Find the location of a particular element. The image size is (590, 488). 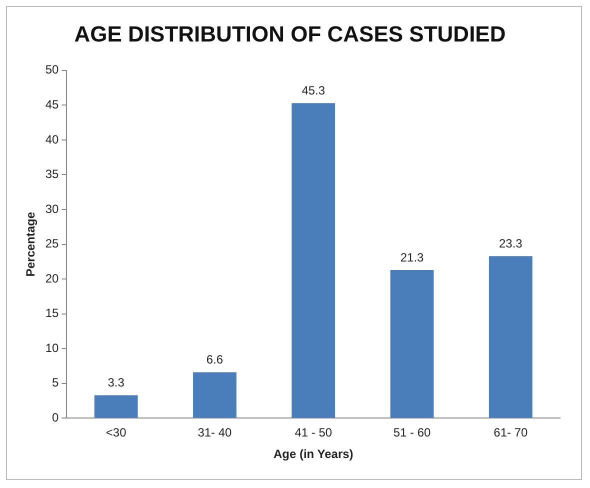

y-tick-label: 25 is located at coordinates (52, 243).